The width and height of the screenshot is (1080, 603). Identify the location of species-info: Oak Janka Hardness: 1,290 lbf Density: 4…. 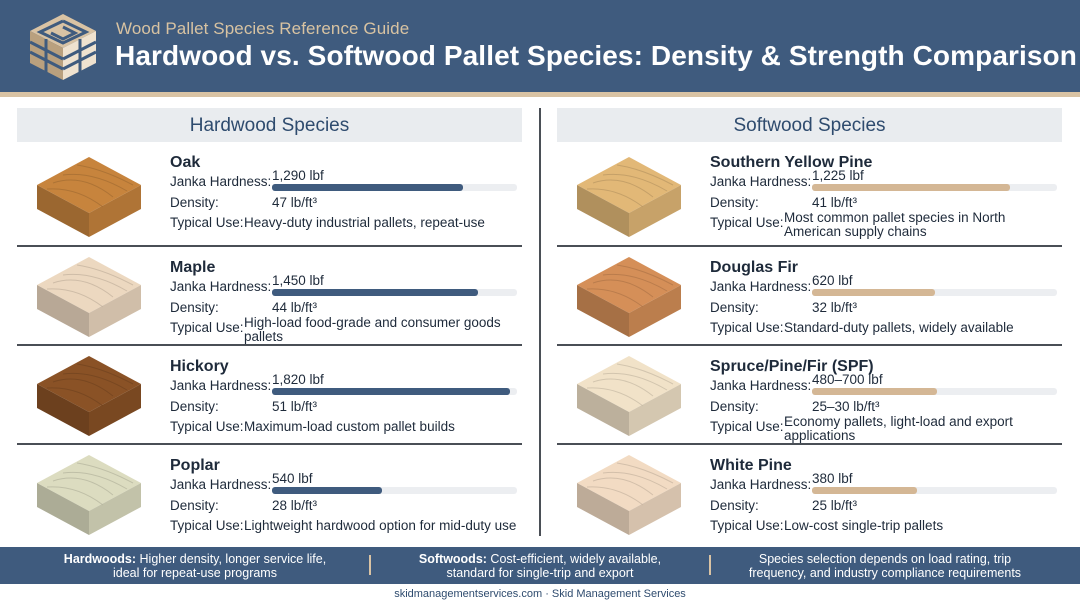
(346, 195).